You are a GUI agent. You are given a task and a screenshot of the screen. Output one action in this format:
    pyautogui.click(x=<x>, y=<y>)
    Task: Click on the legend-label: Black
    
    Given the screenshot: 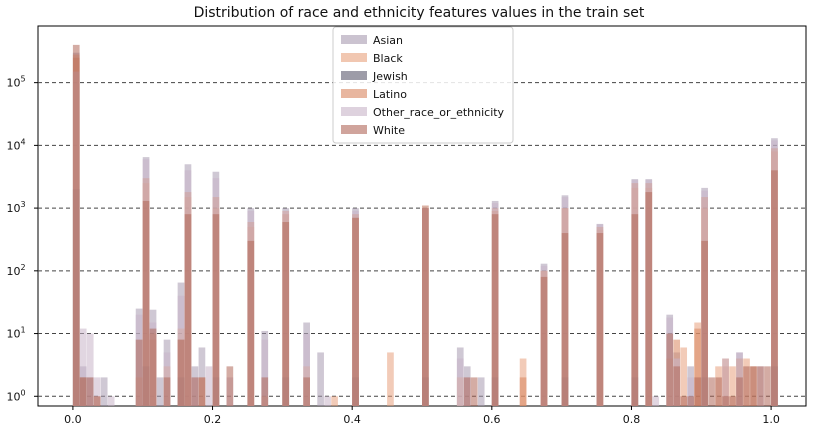 What is the action you would take?
    pyautogui.click(x=388, y=58)
    